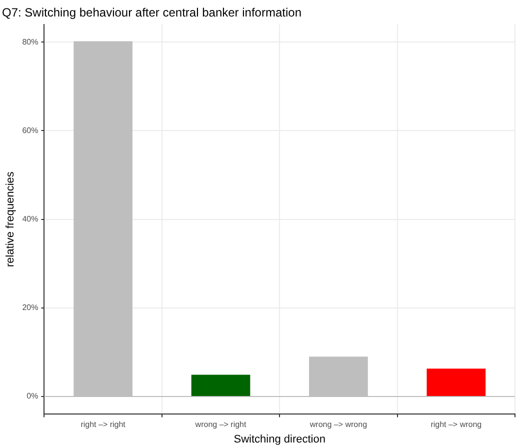 The width and height of the screenshot is (527, 446). What do you see at coordinates (280, 439) in the screenshot?
I see `x-axis-title: Switching direction` at bounding box center [280, 439].